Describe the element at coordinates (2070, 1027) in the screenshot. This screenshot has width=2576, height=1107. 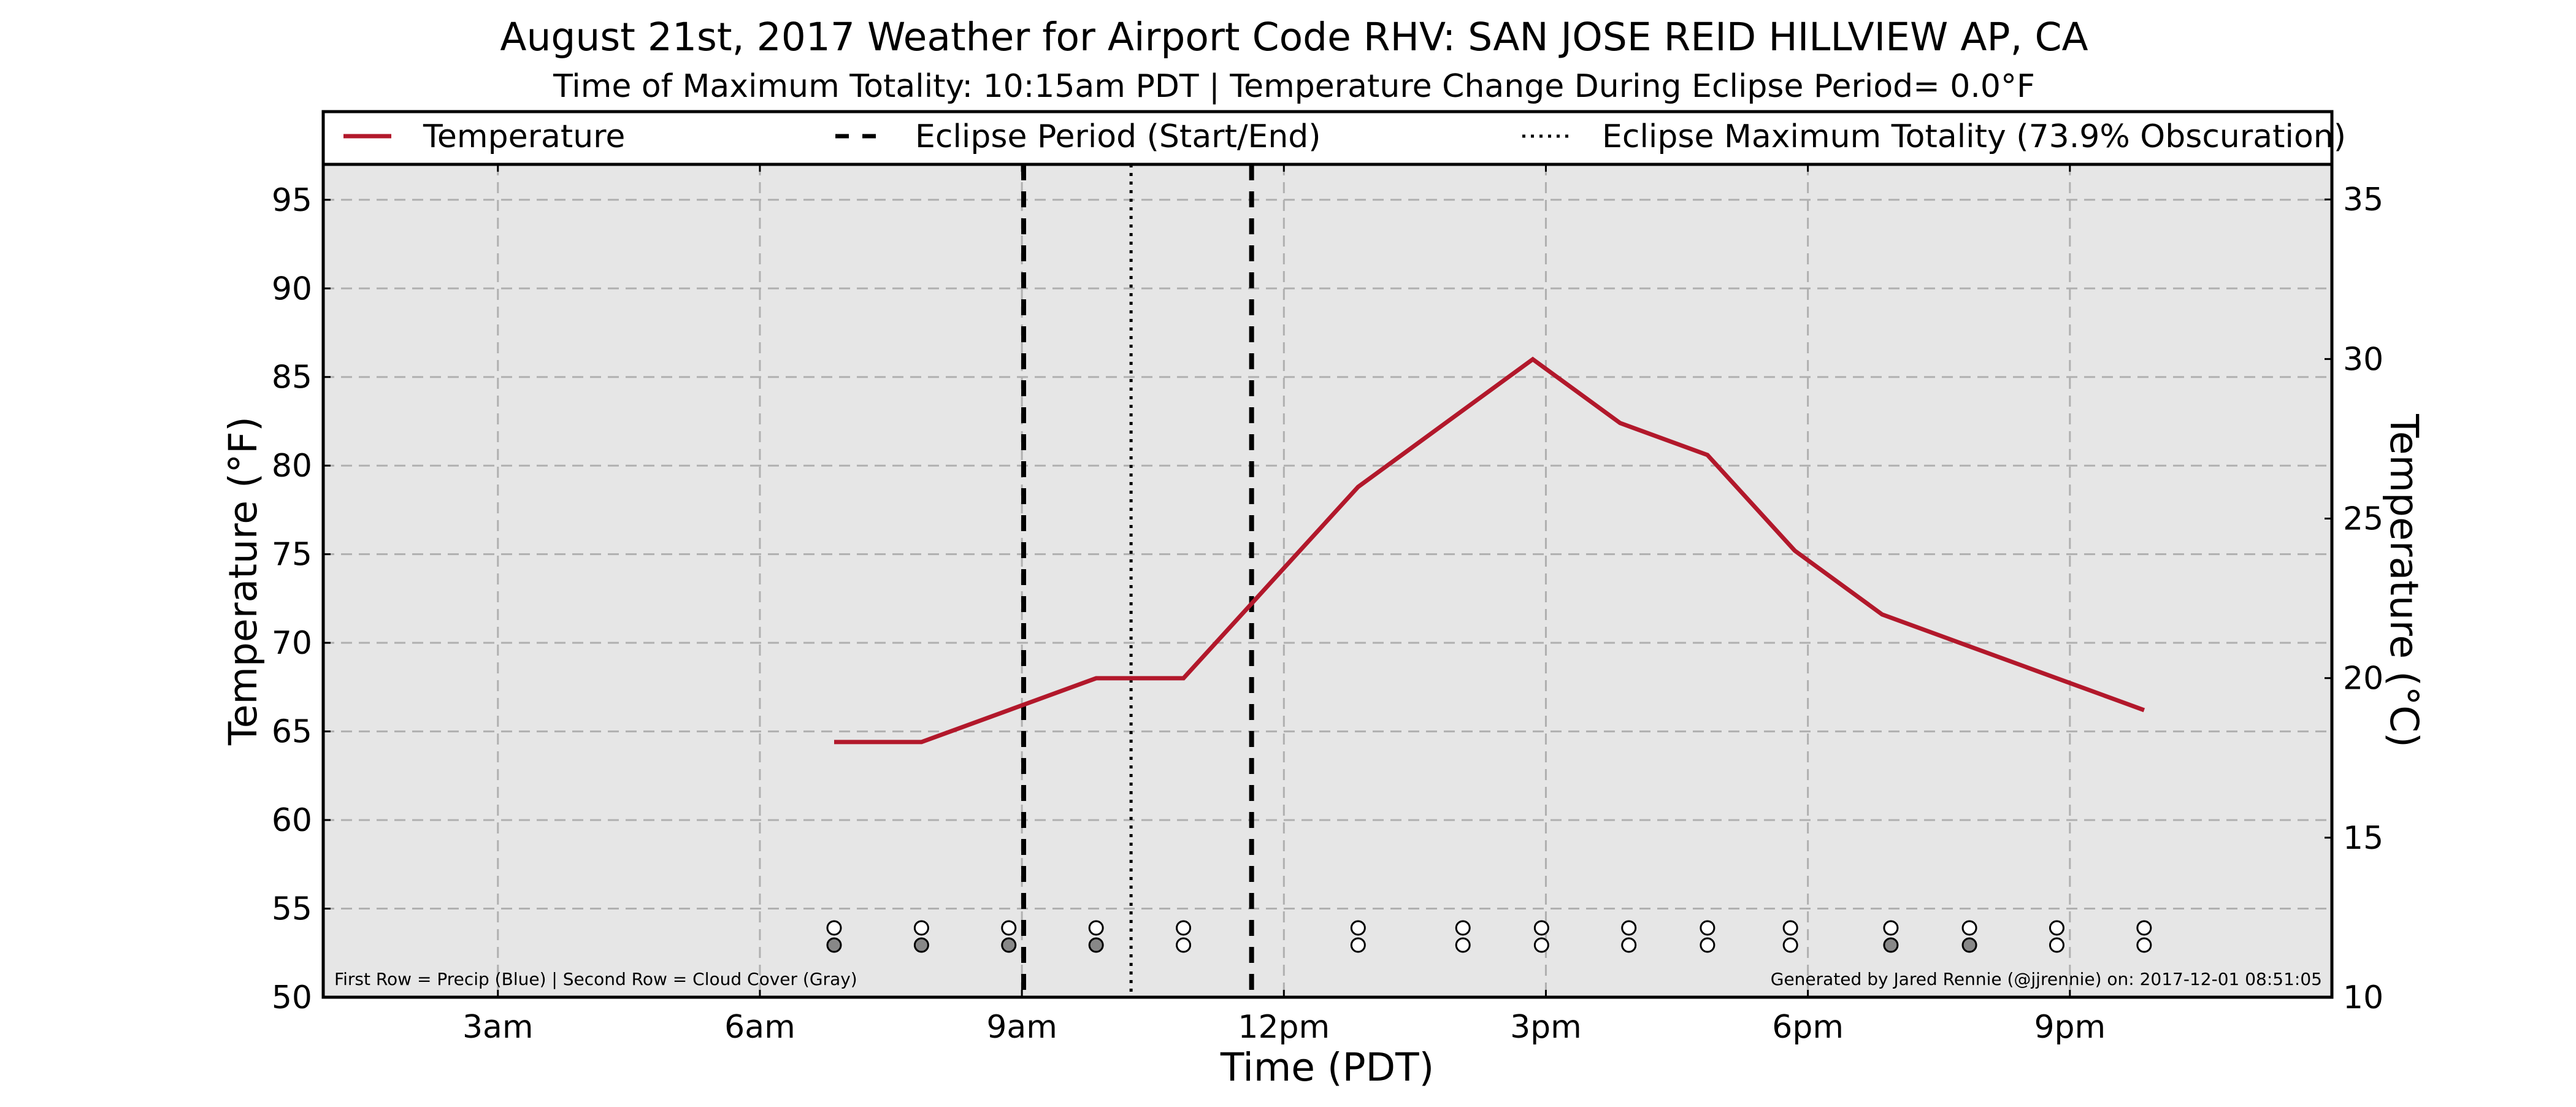
I see `x-tick-label: 9pm` at that location.